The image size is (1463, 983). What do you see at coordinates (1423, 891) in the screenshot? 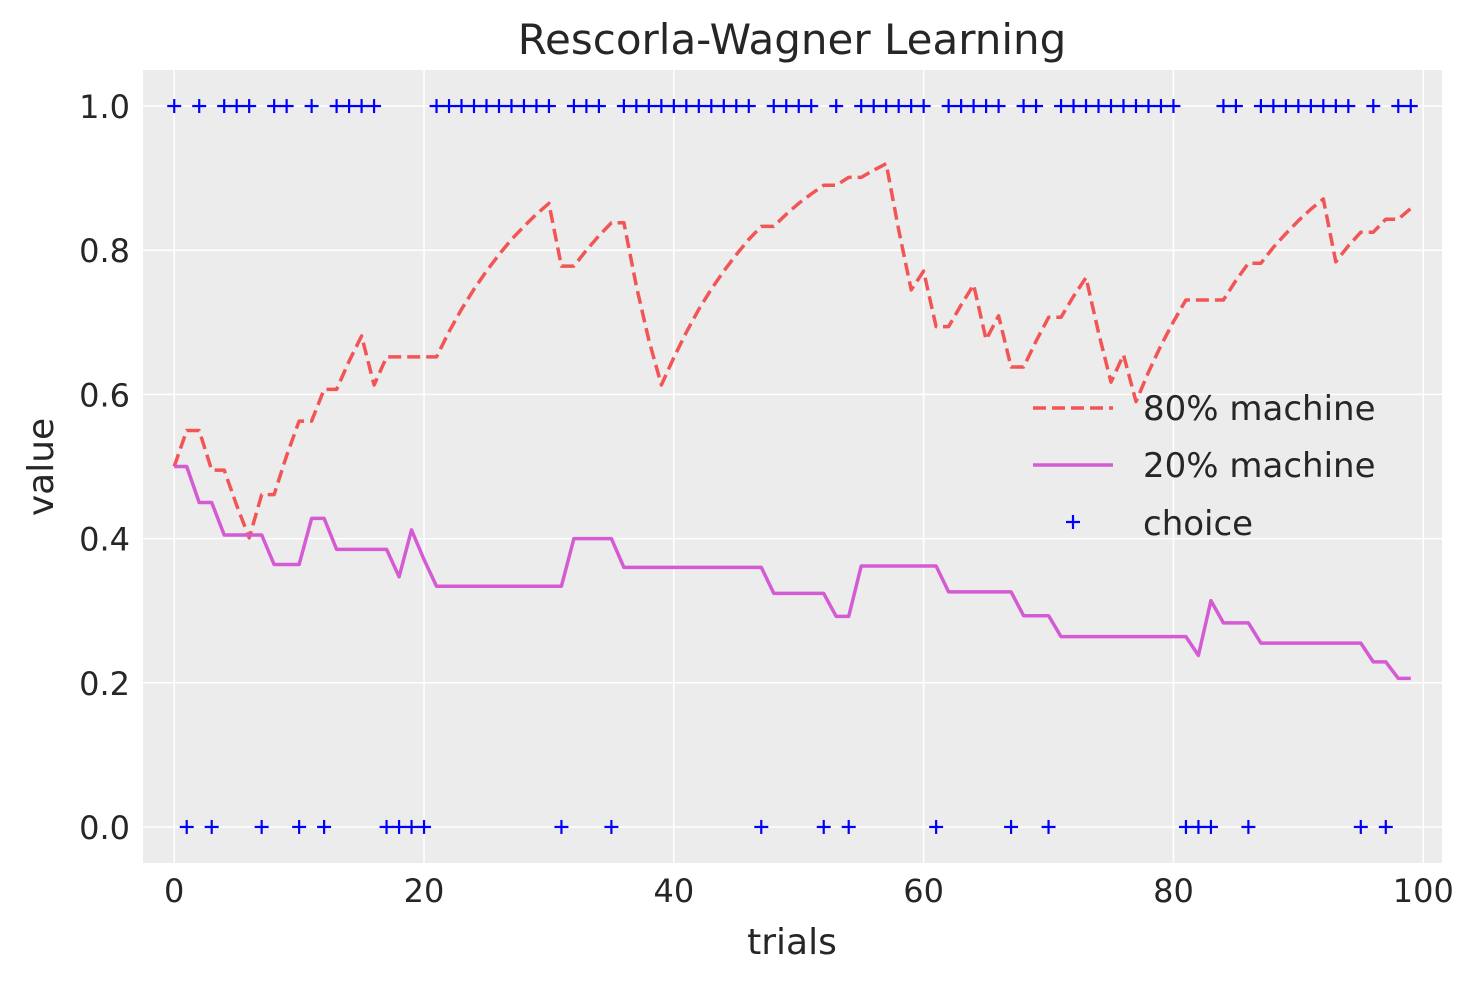
I see `x-tick-label: 100` at bounding box center [1423, 891].